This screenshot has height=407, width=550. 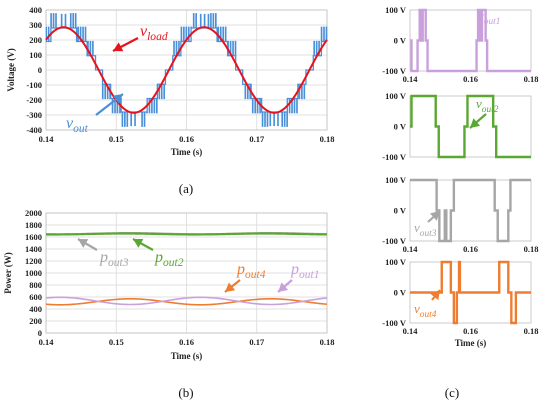 What do you see at coordinates (35, 297) in the screenshot?
I see `y-tick-label: 600` at bounding box center [35, 297].